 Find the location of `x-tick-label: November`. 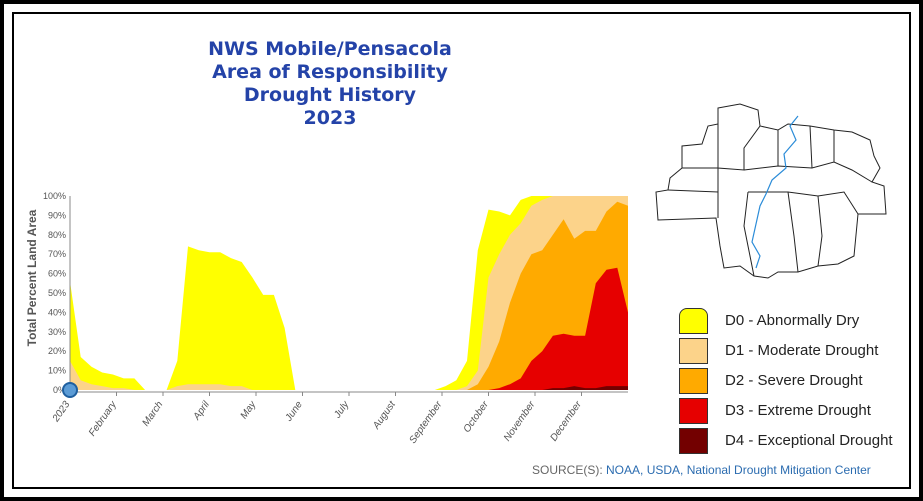

x-tick-label: November is located at coordinates (520, 421).